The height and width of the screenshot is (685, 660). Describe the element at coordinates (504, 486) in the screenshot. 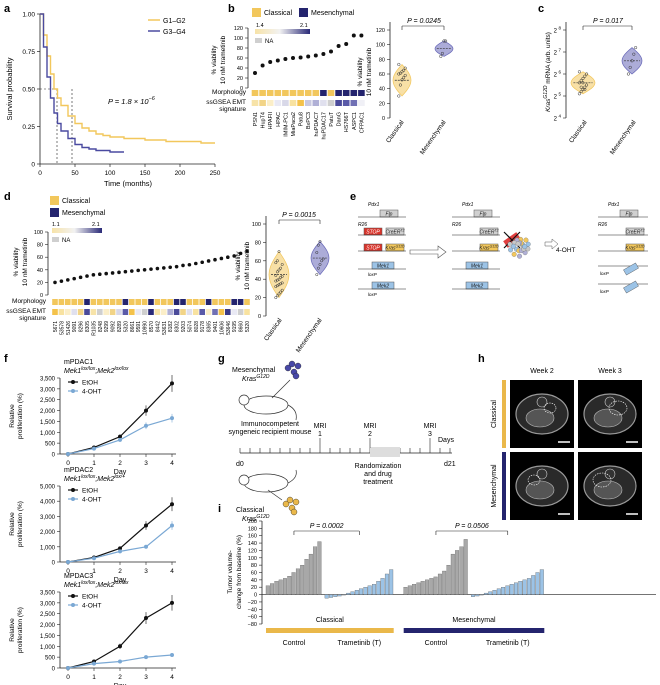

I see `group-bar` at that location.